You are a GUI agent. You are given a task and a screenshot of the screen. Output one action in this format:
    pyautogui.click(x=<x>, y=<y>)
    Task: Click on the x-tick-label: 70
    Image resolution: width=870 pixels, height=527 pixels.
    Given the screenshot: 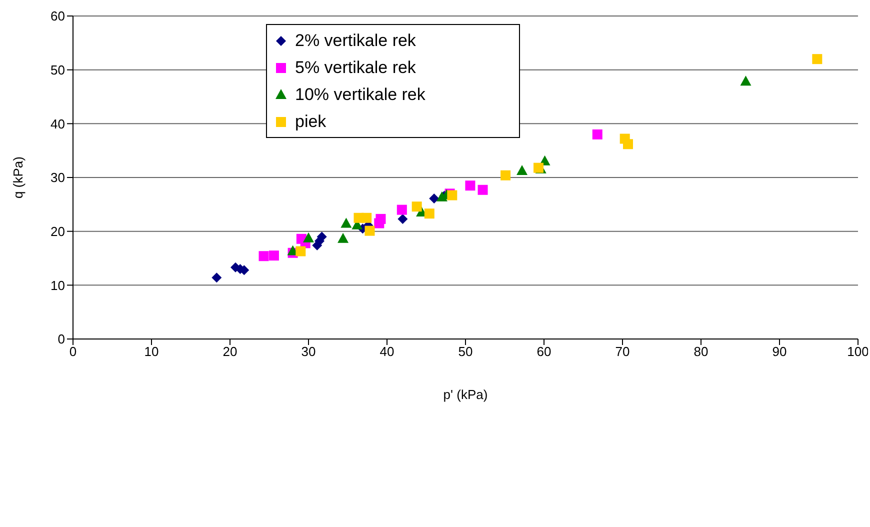 What is the action you would take?
    pyautogui.click(x=622, y=352)
    